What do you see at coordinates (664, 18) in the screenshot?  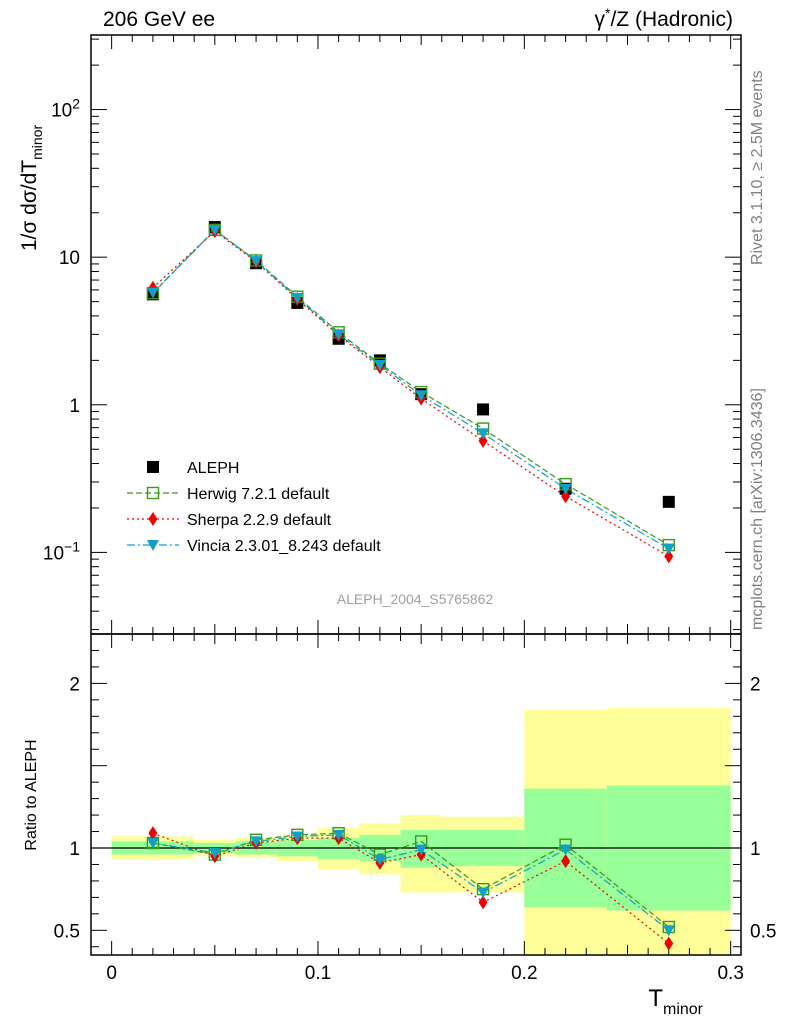 I see `header-process-label: γ*/Z (Hadronic)` at bounding box center [664, 18].